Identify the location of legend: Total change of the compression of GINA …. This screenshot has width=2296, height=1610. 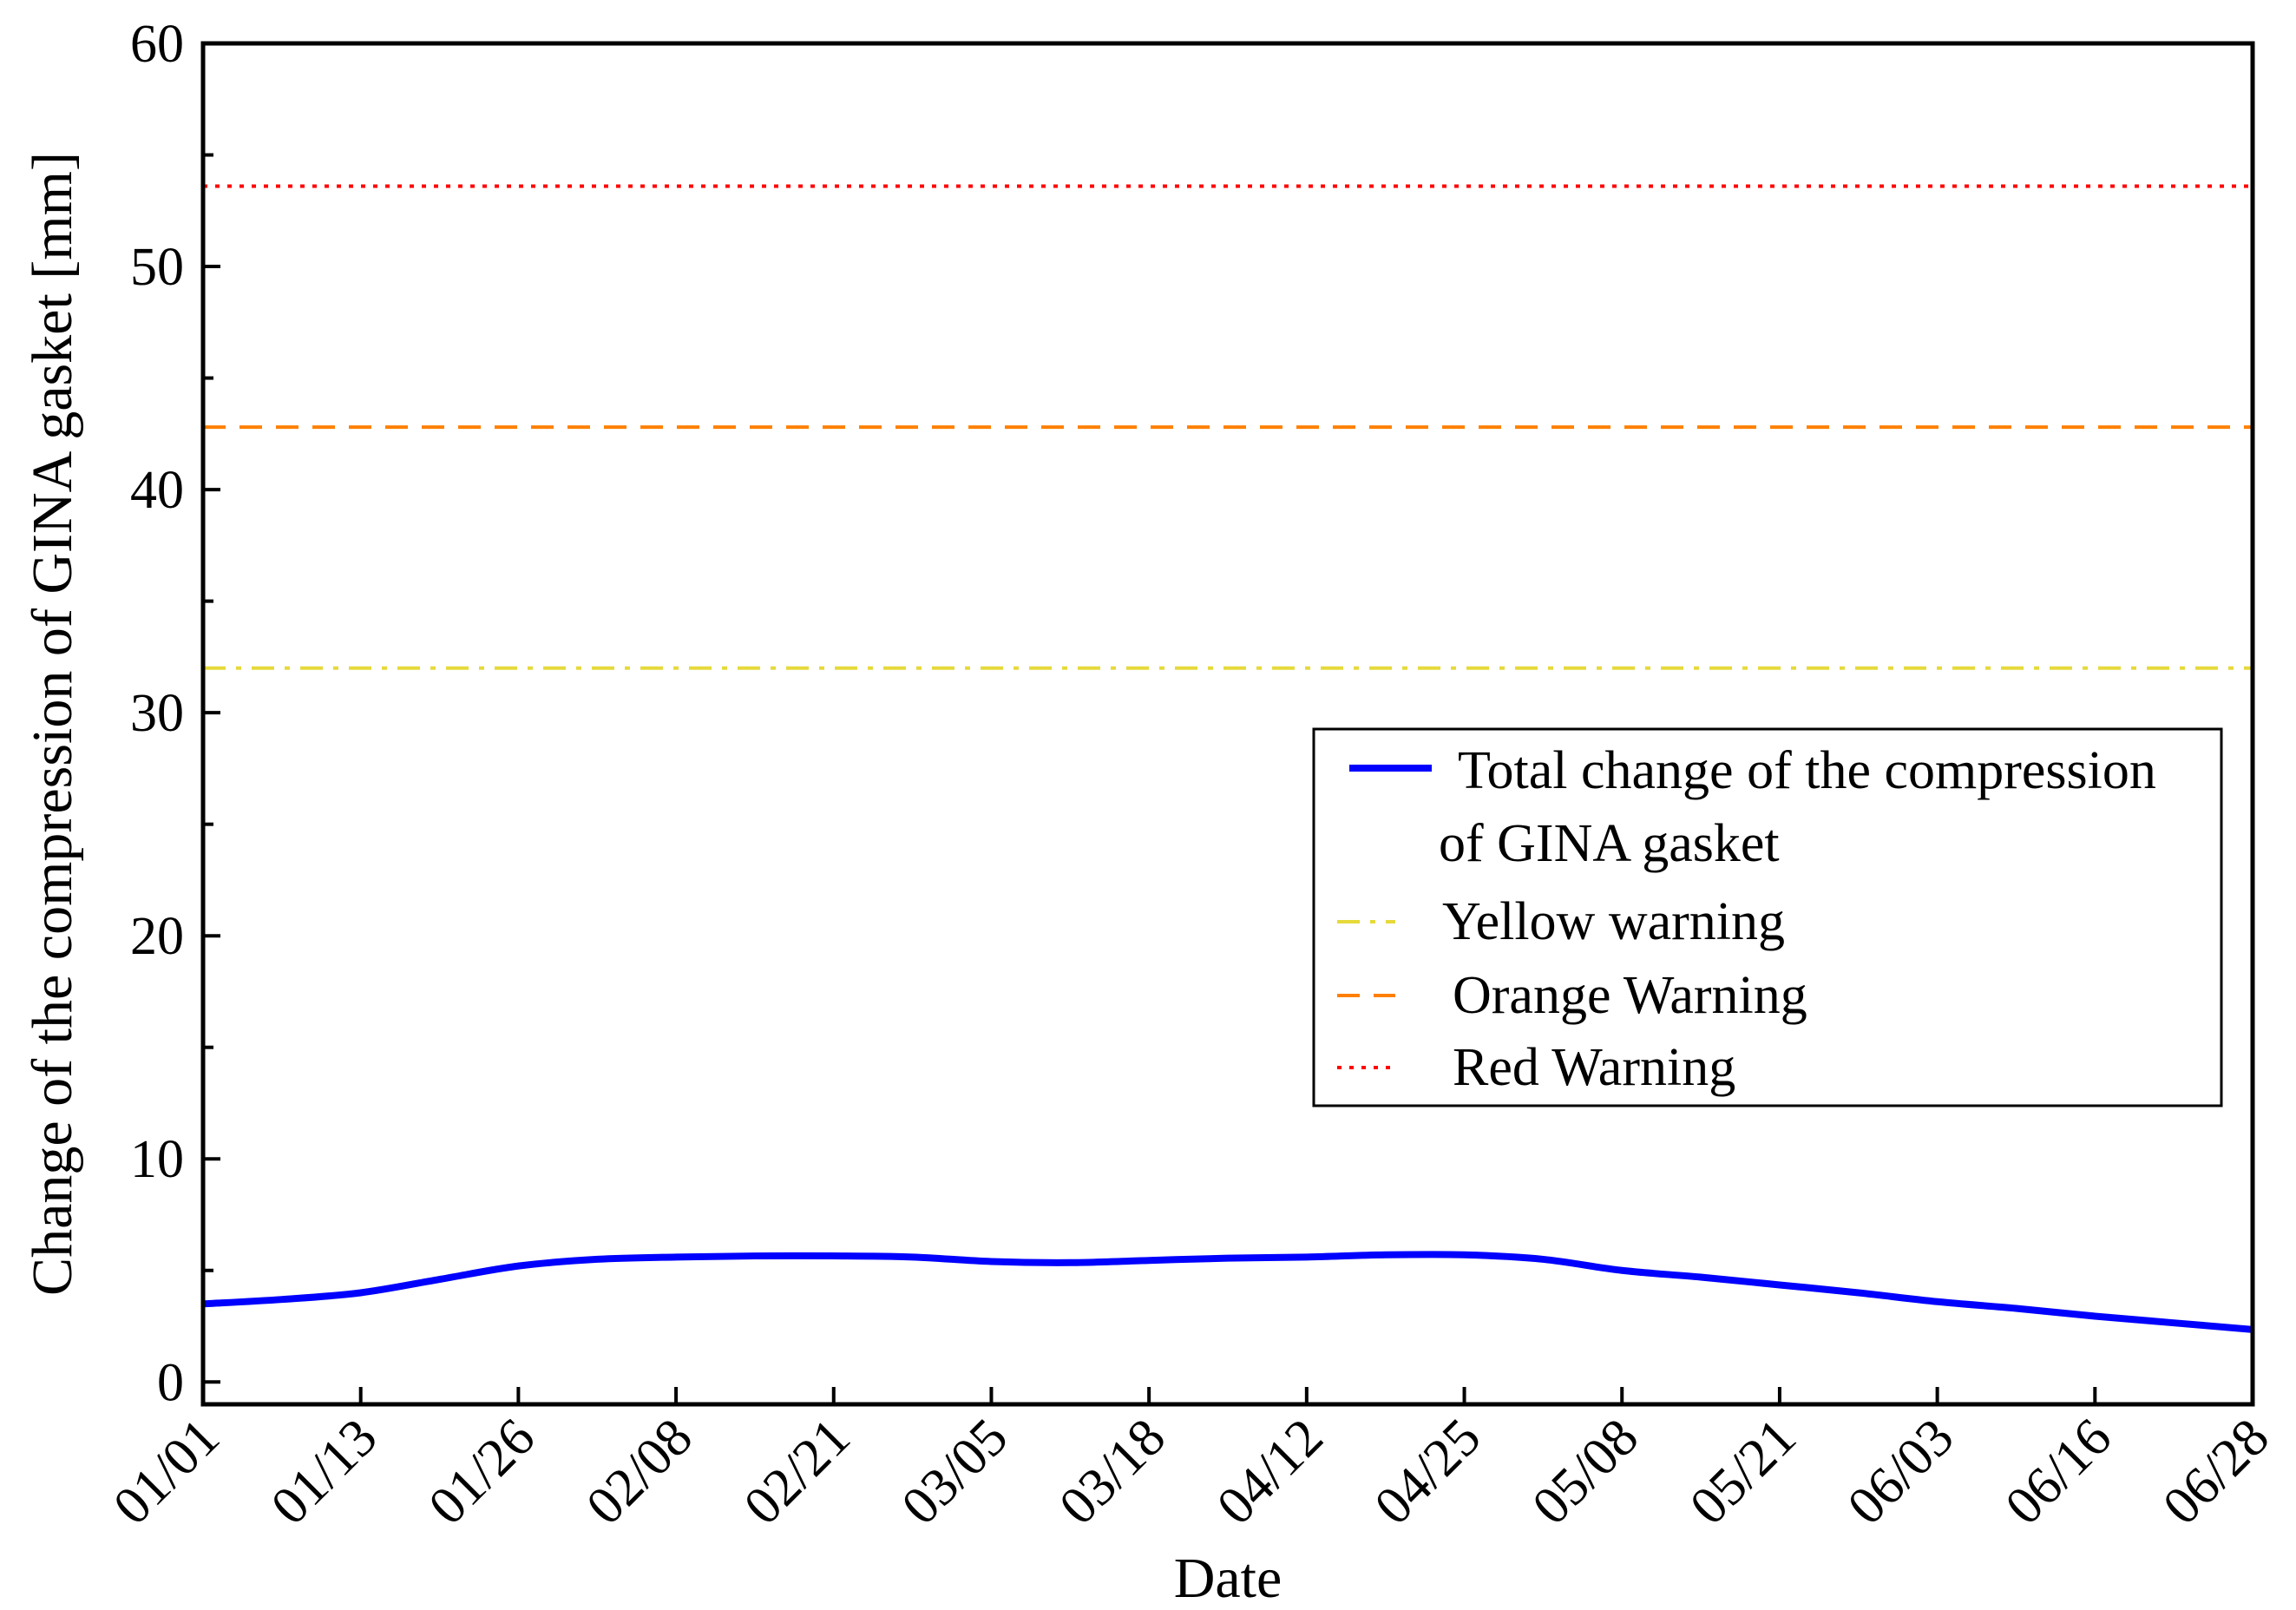
(1767, 917).